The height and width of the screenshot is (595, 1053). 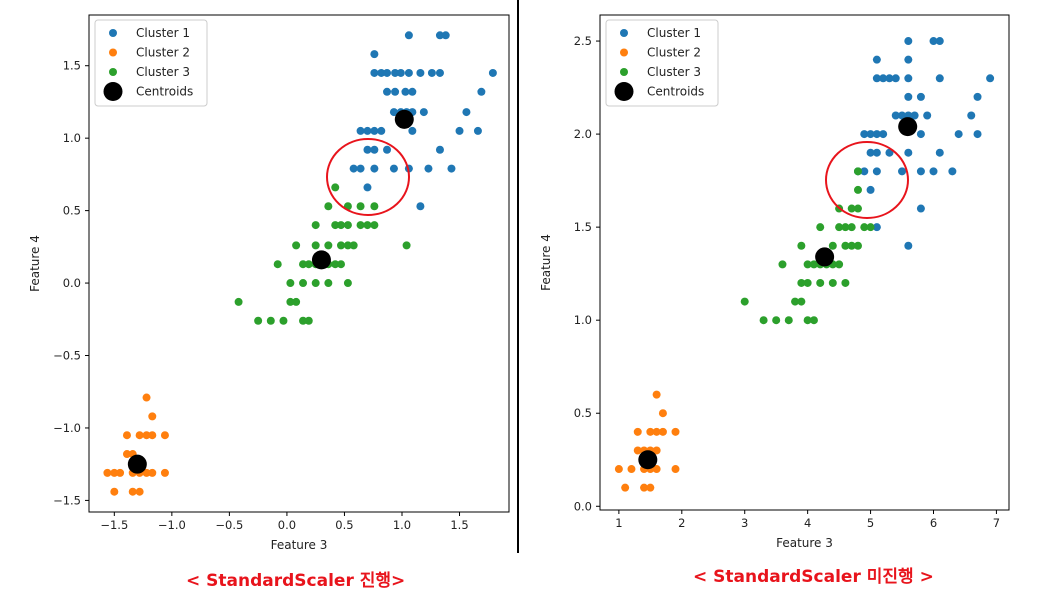 I want to click on centroid-marker, so click(x=321, y=260).